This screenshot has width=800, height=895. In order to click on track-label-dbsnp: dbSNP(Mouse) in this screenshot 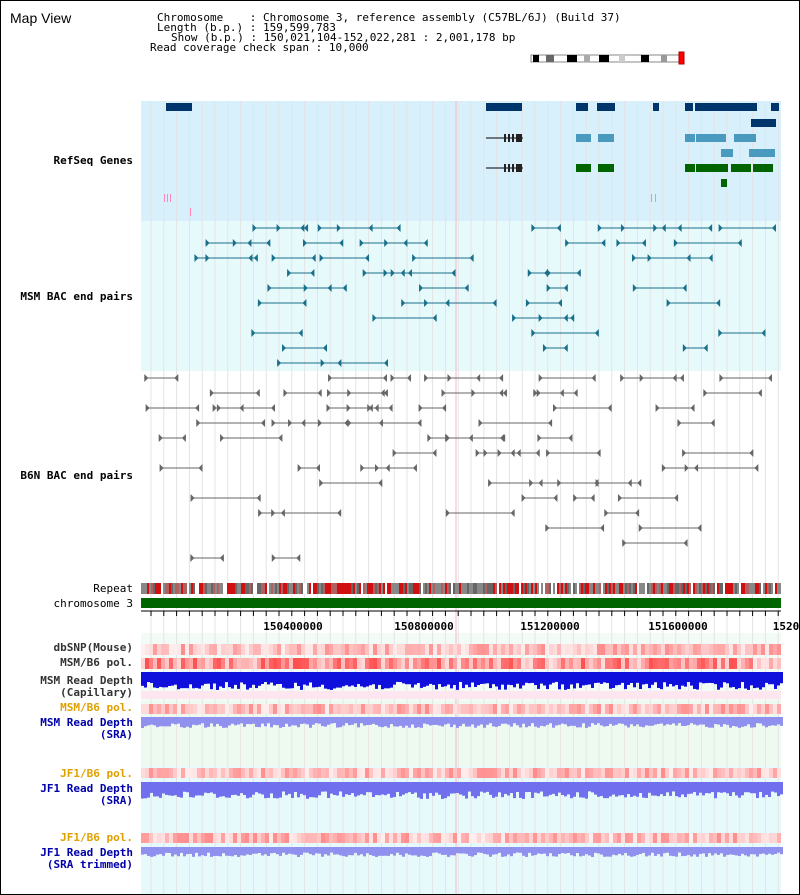, I will do `click(93, 647)`.